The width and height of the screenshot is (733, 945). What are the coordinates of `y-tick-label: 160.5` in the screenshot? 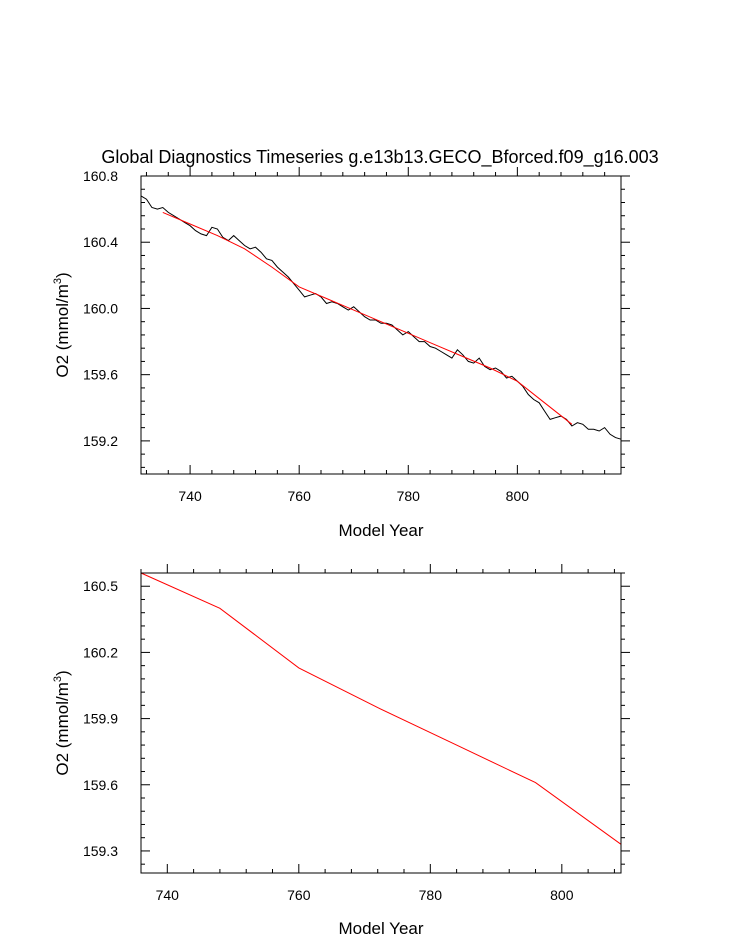 It's located at (100, 586).